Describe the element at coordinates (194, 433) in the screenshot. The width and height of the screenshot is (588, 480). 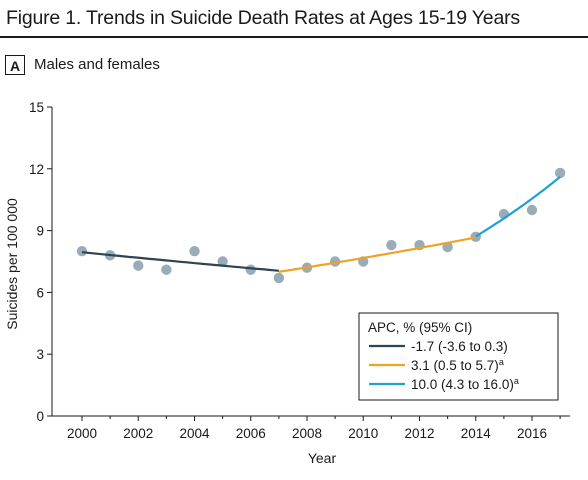
I see `x-tick-label: 2004` at that location.